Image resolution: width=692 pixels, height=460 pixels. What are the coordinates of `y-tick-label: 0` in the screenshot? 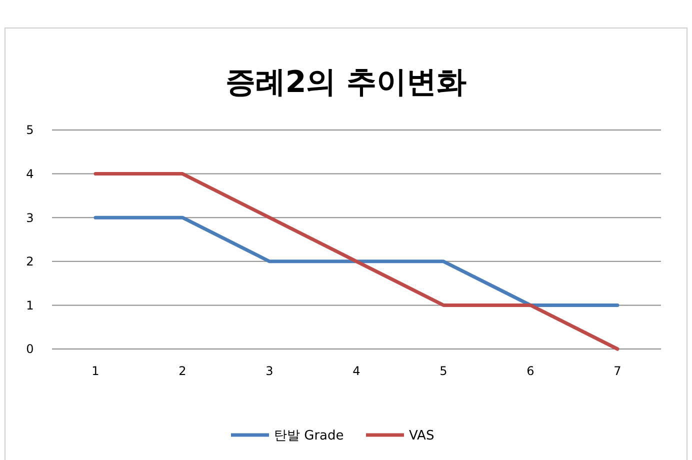 It's located at (30, 349).